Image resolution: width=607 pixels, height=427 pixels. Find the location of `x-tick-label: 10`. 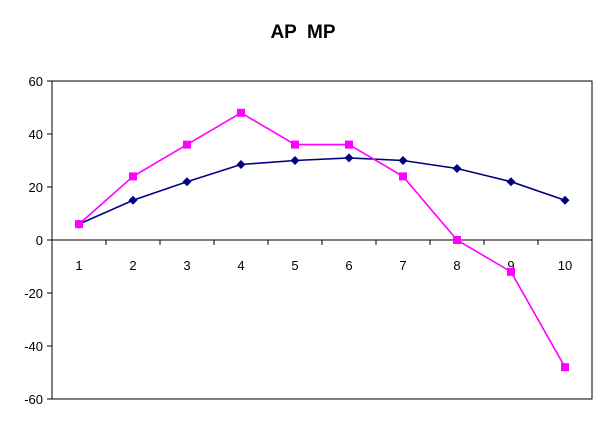

x-tick-label: 10 is located at coordinates (565, 265).